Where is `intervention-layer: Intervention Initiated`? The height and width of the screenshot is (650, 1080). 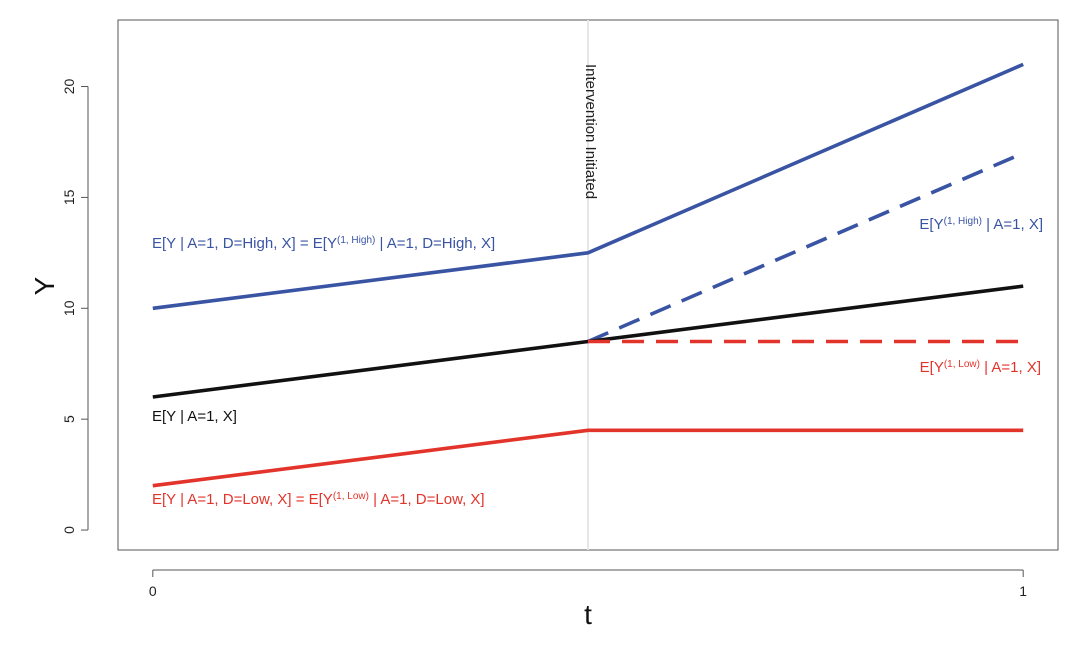
intervention-layer: Intervention Initiated is located at coordinates (590, 285).